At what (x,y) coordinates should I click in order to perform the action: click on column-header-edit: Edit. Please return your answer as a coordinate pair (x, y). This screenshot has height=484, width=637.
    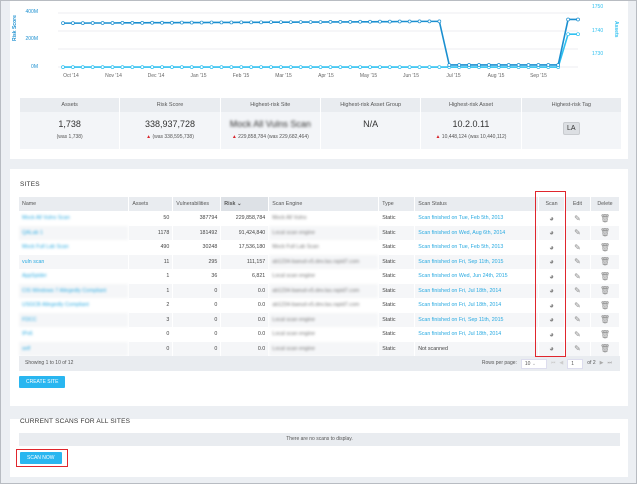
    Looking at the image, I should click on (577, 204).